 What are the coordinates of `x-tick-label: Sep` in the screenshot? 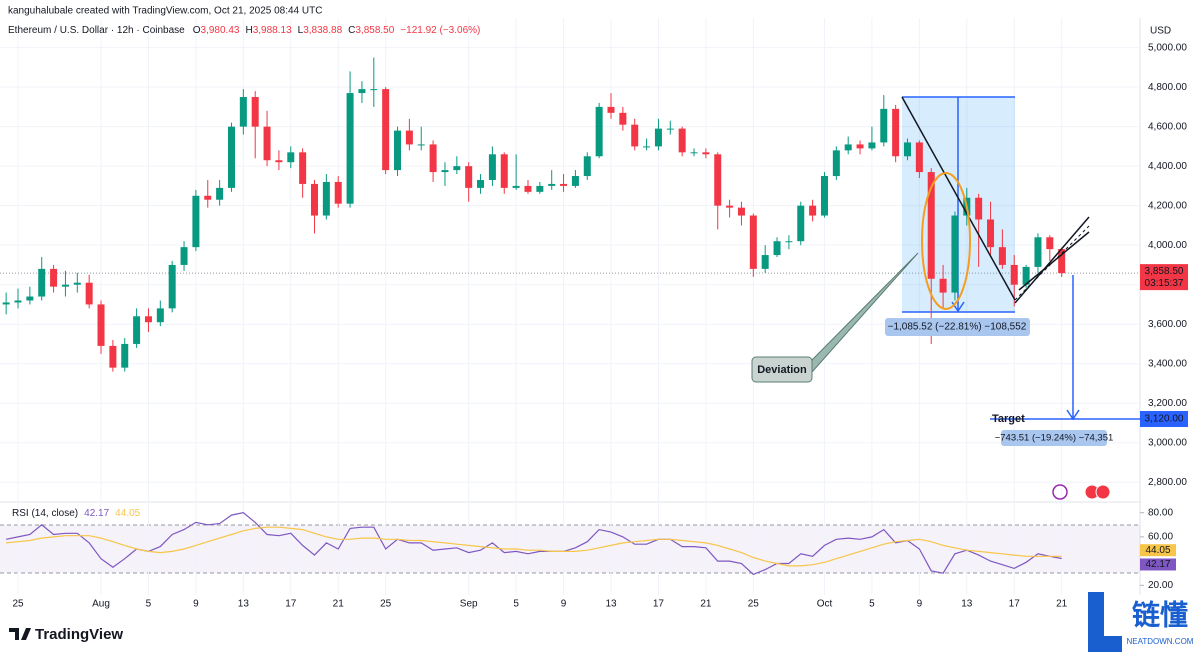 It's located at (469, 604).